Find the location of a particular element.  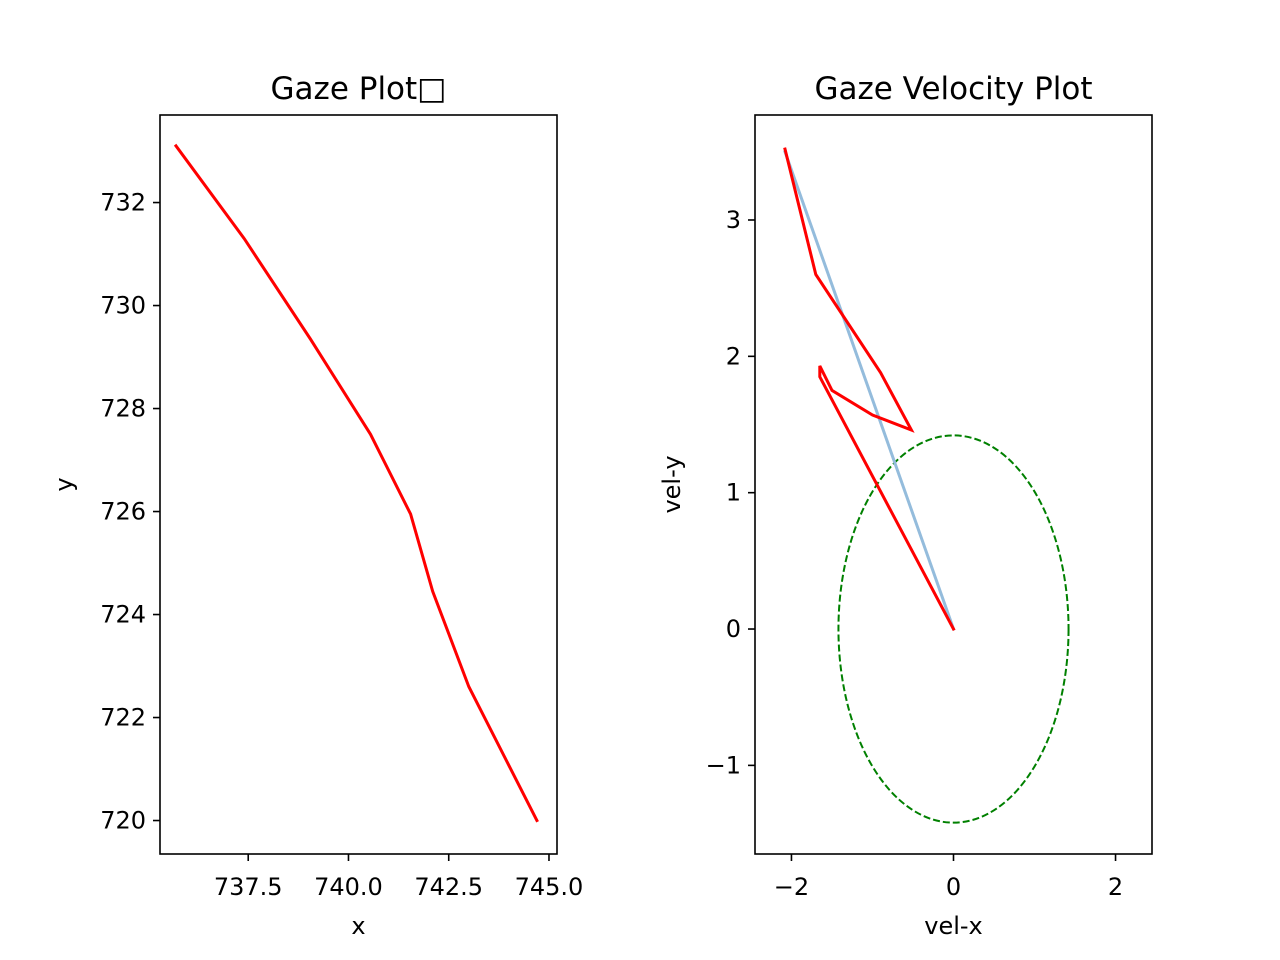

velocity-dashed-circle is located at coordinates (953, 629).